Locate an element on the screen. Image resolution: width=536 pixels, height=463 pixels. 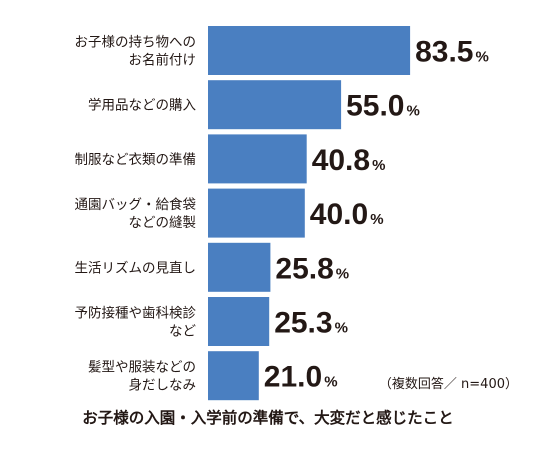
category-label-3-1: などの縫製 is located at coordinates (163, 223).